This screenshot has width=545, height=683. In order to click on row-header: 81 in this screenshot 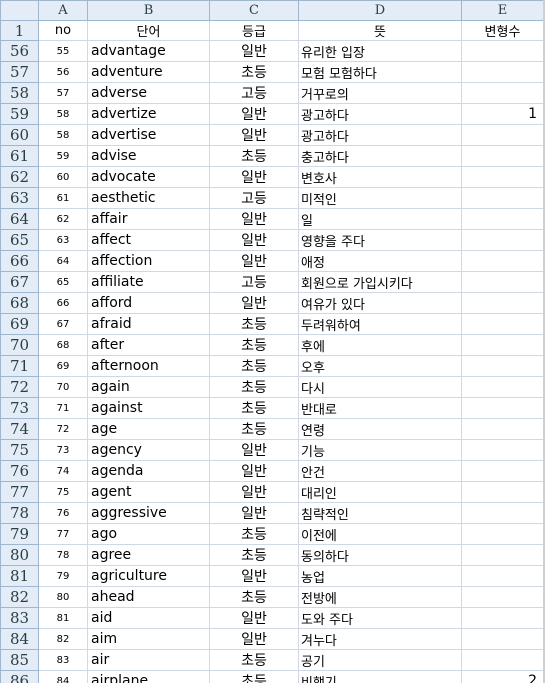, I will do `click(19, 576)`.